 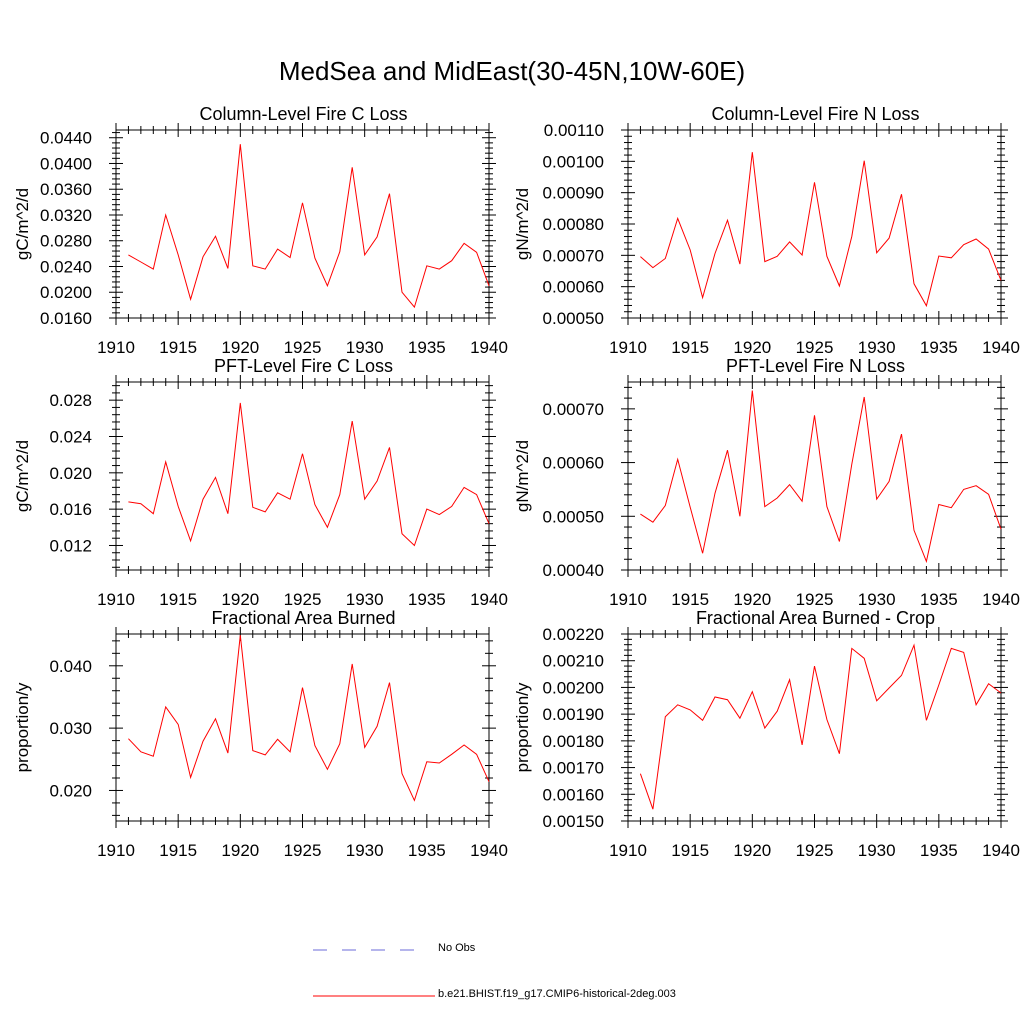 I want to click on figure-title: MedSea and MidEast(30-45N,10W-60E), so click(x=512, y=71).